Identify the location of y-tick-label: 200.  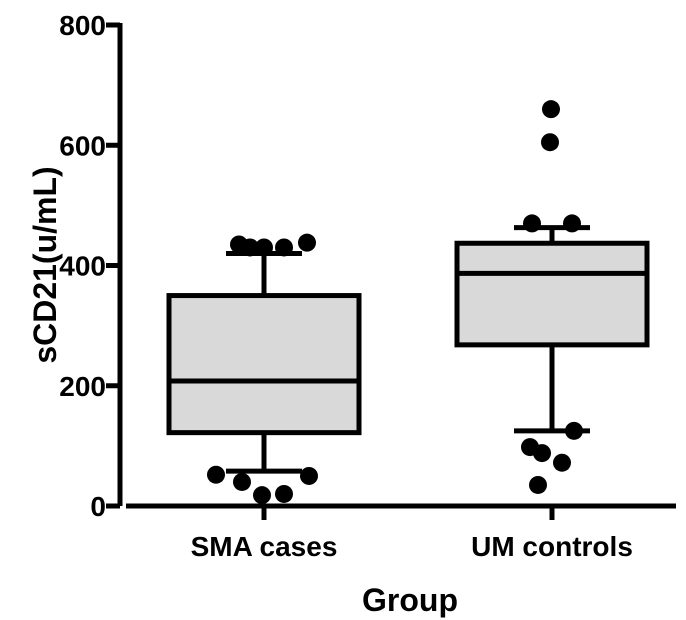
(82, 386).